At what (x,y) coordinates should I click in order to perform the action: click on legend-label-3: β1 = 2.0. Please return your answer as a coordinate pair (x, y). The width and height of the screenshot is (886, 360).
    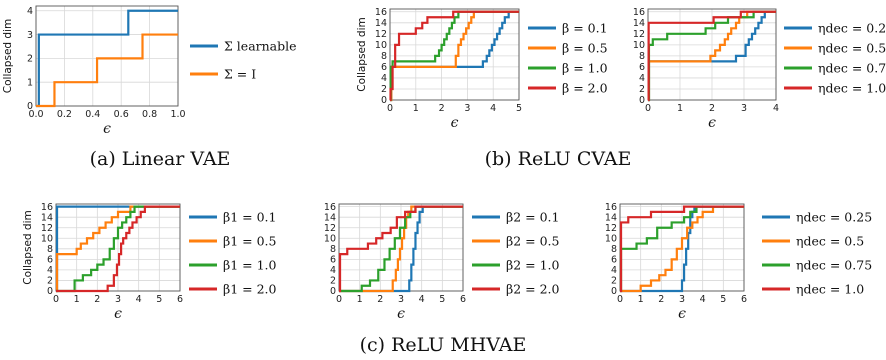
    Looking at the image, I should click on (250, 289).